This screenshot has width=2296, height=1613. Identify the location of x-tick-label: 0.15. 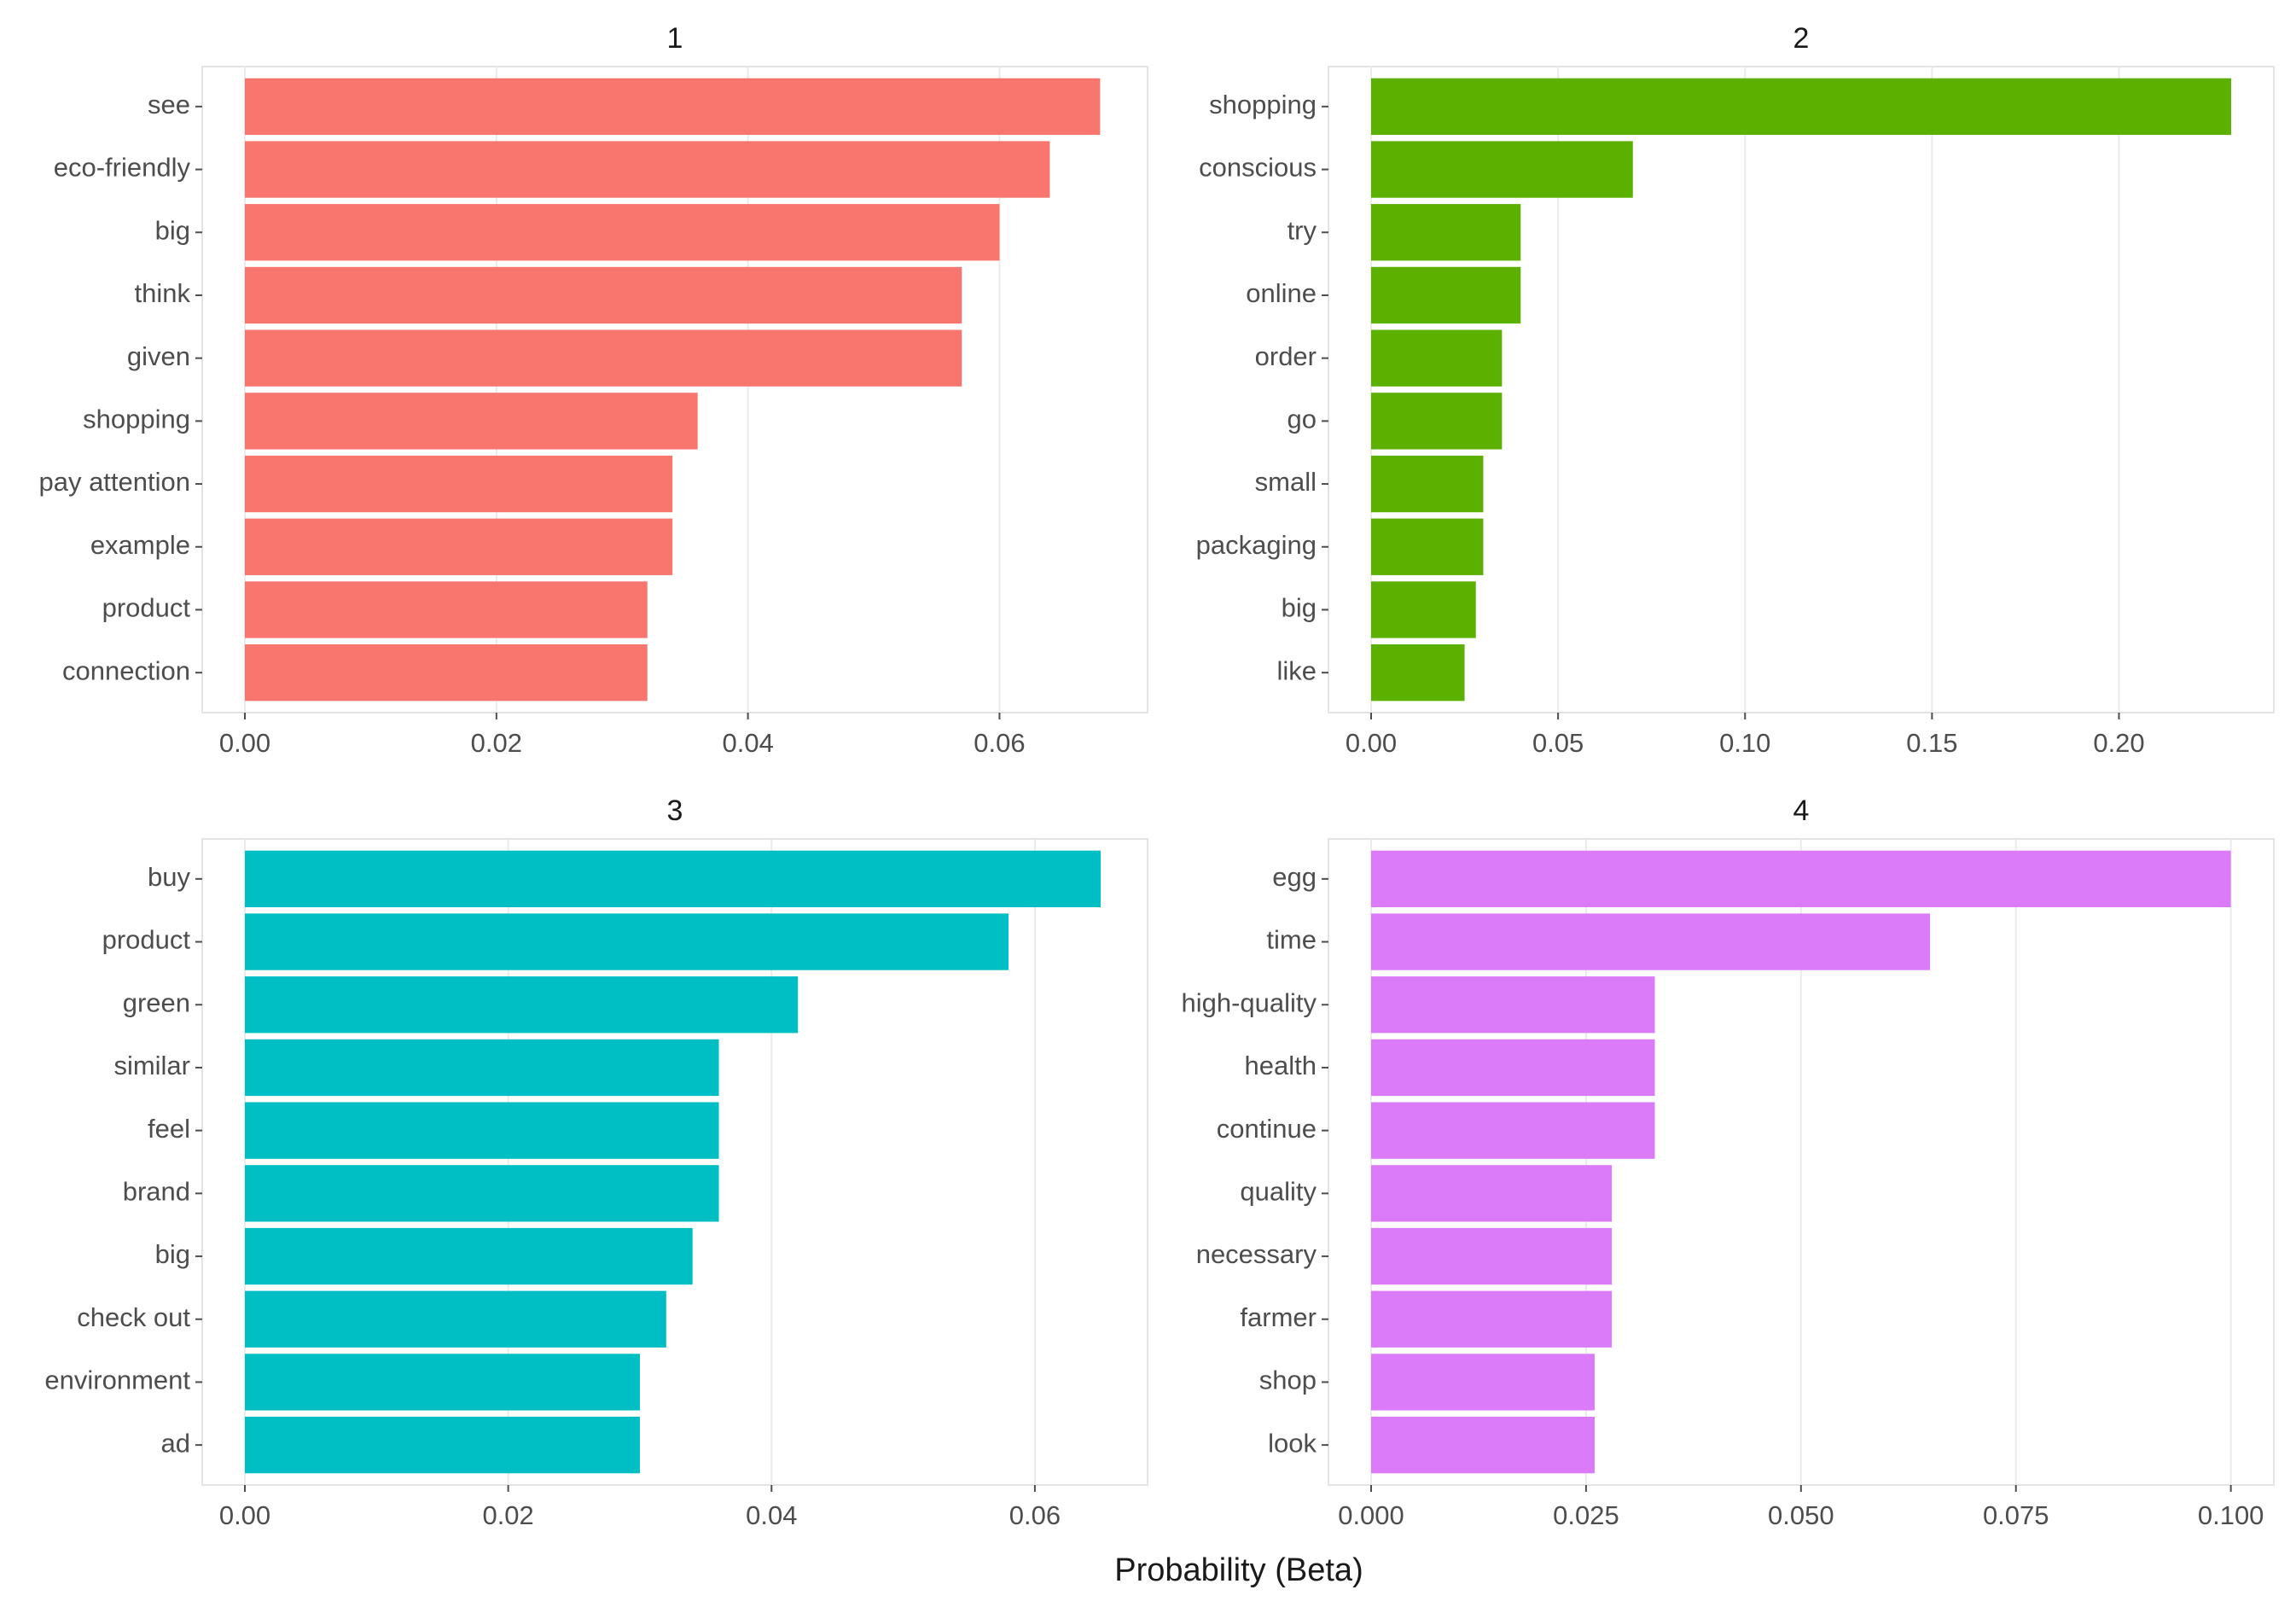
(1931, 743).